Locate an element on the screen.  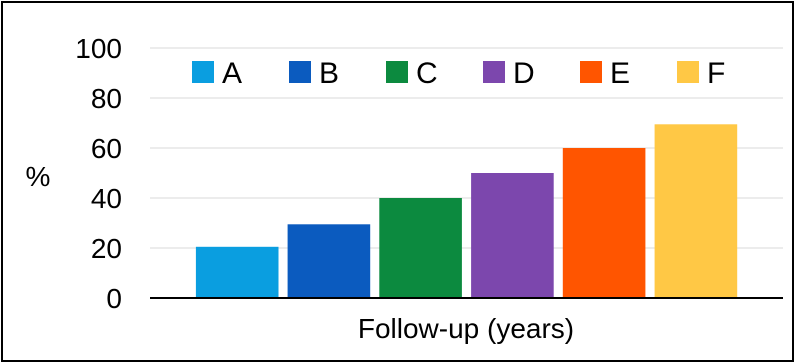
y-axis-label: % is located at coordinates (38, 176).